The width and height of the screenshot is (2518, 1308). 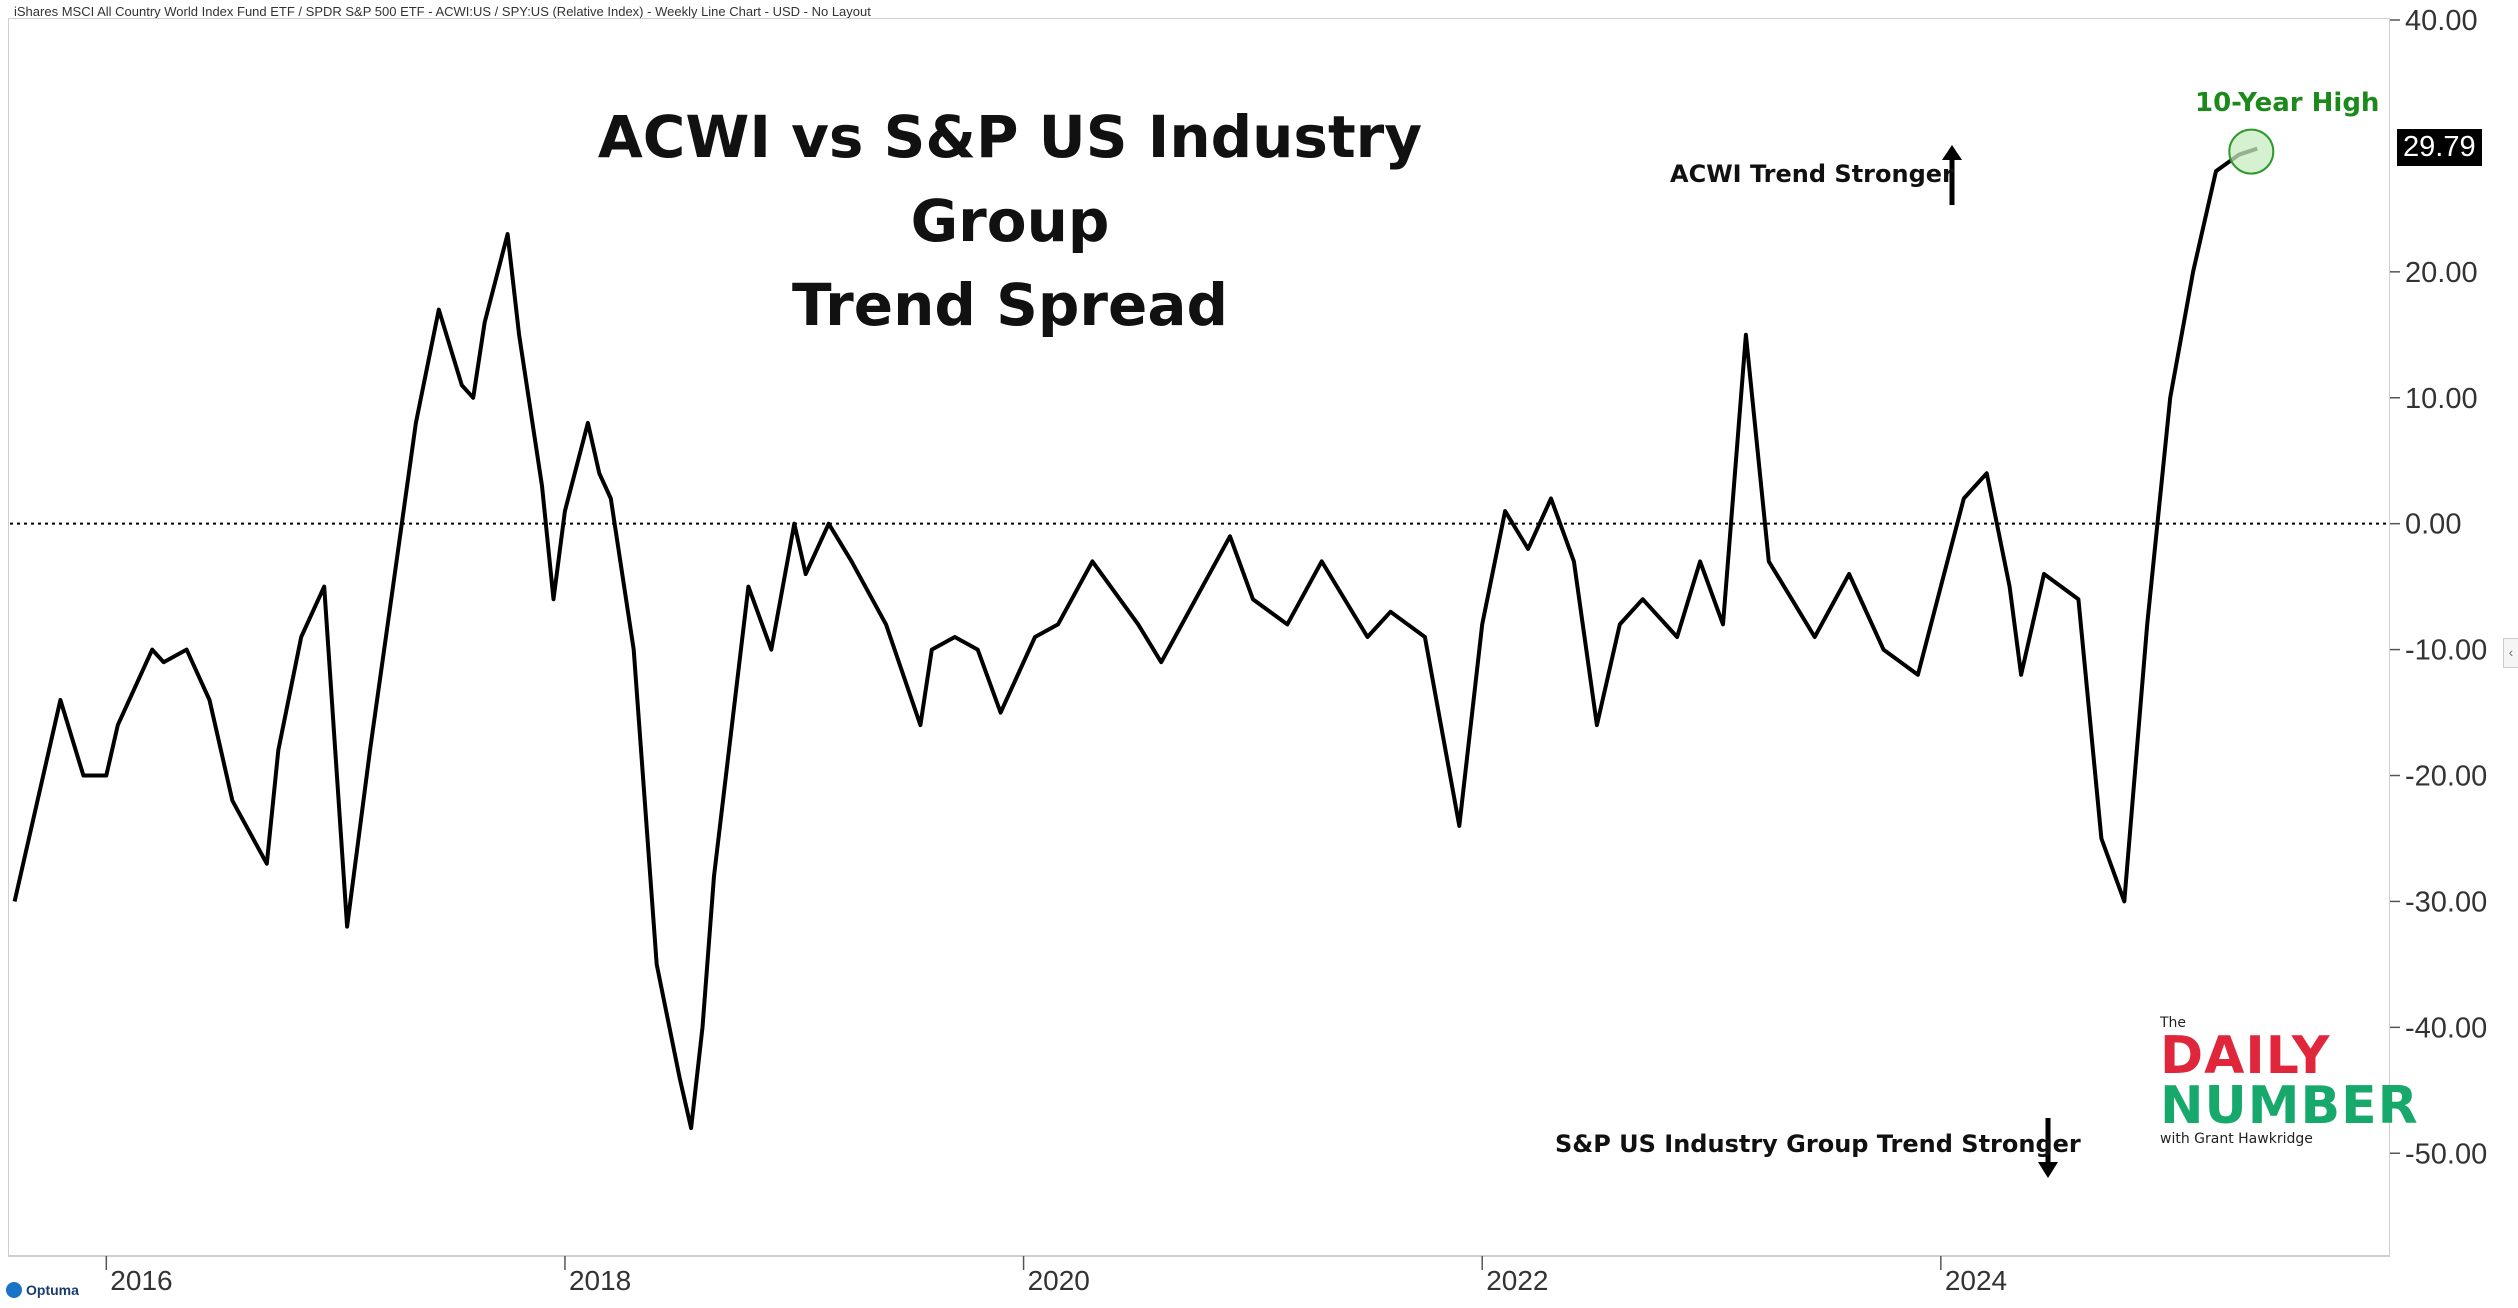 I want to click on chart-title-line-2: Trend Spread, so click(x=1010, y=305).